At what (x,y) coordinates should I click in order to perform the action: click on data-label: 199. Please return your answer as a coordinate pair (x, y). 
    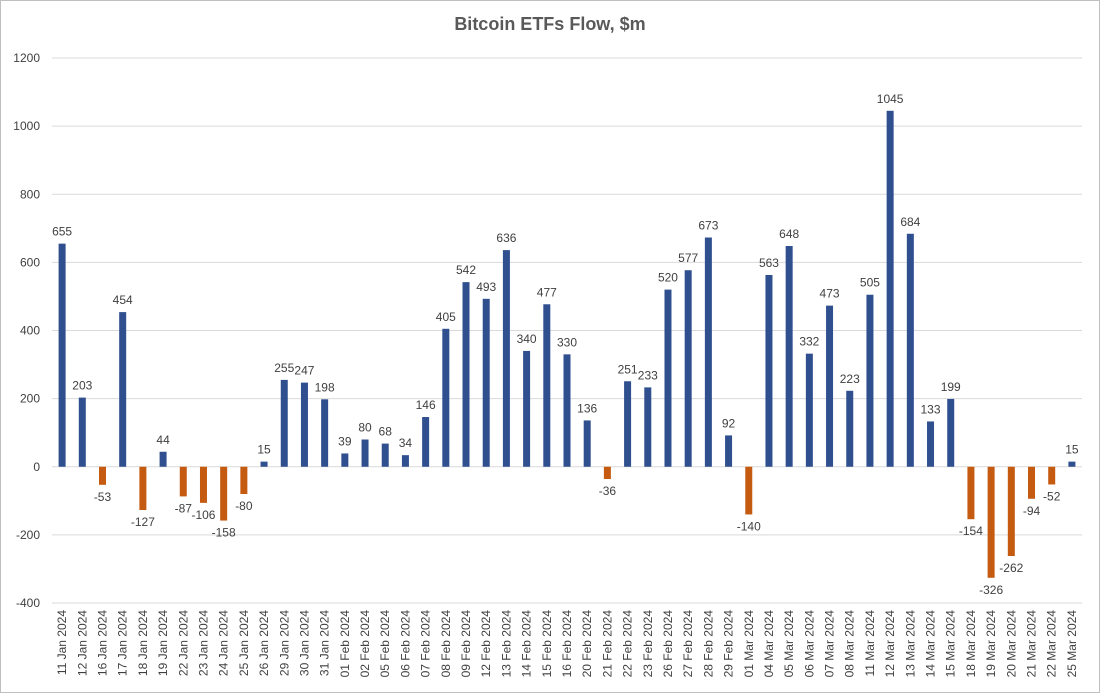
    Looking at the image, I should click on (951, 387).